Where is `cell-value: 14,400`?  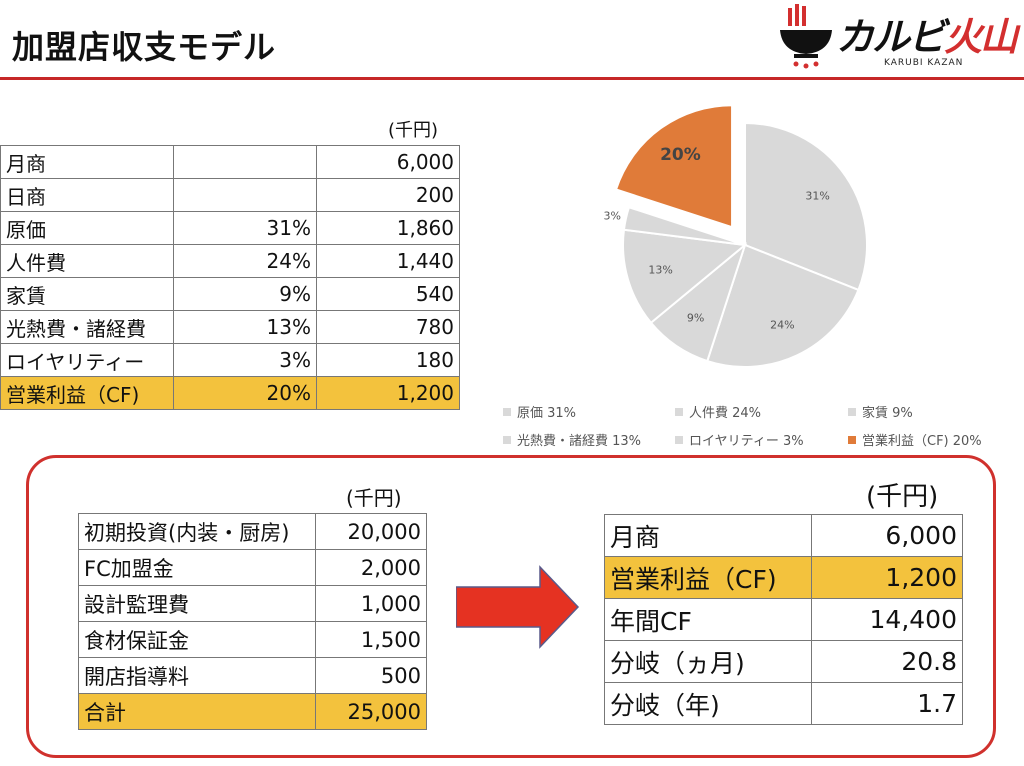
cell-value: 14,400 is located at coordinates (887, 619).